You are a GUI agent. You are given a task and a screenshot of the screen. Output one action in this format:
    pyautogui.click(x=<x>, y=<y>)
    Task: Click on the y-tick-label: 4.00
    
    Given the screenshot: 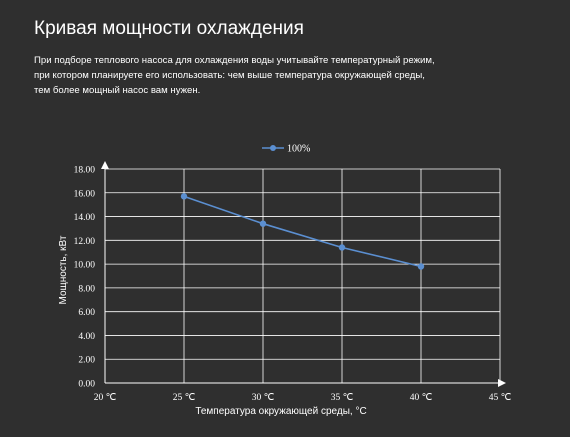 What is the action you would take?
    pyautogui.click(x=86, y=337)
    